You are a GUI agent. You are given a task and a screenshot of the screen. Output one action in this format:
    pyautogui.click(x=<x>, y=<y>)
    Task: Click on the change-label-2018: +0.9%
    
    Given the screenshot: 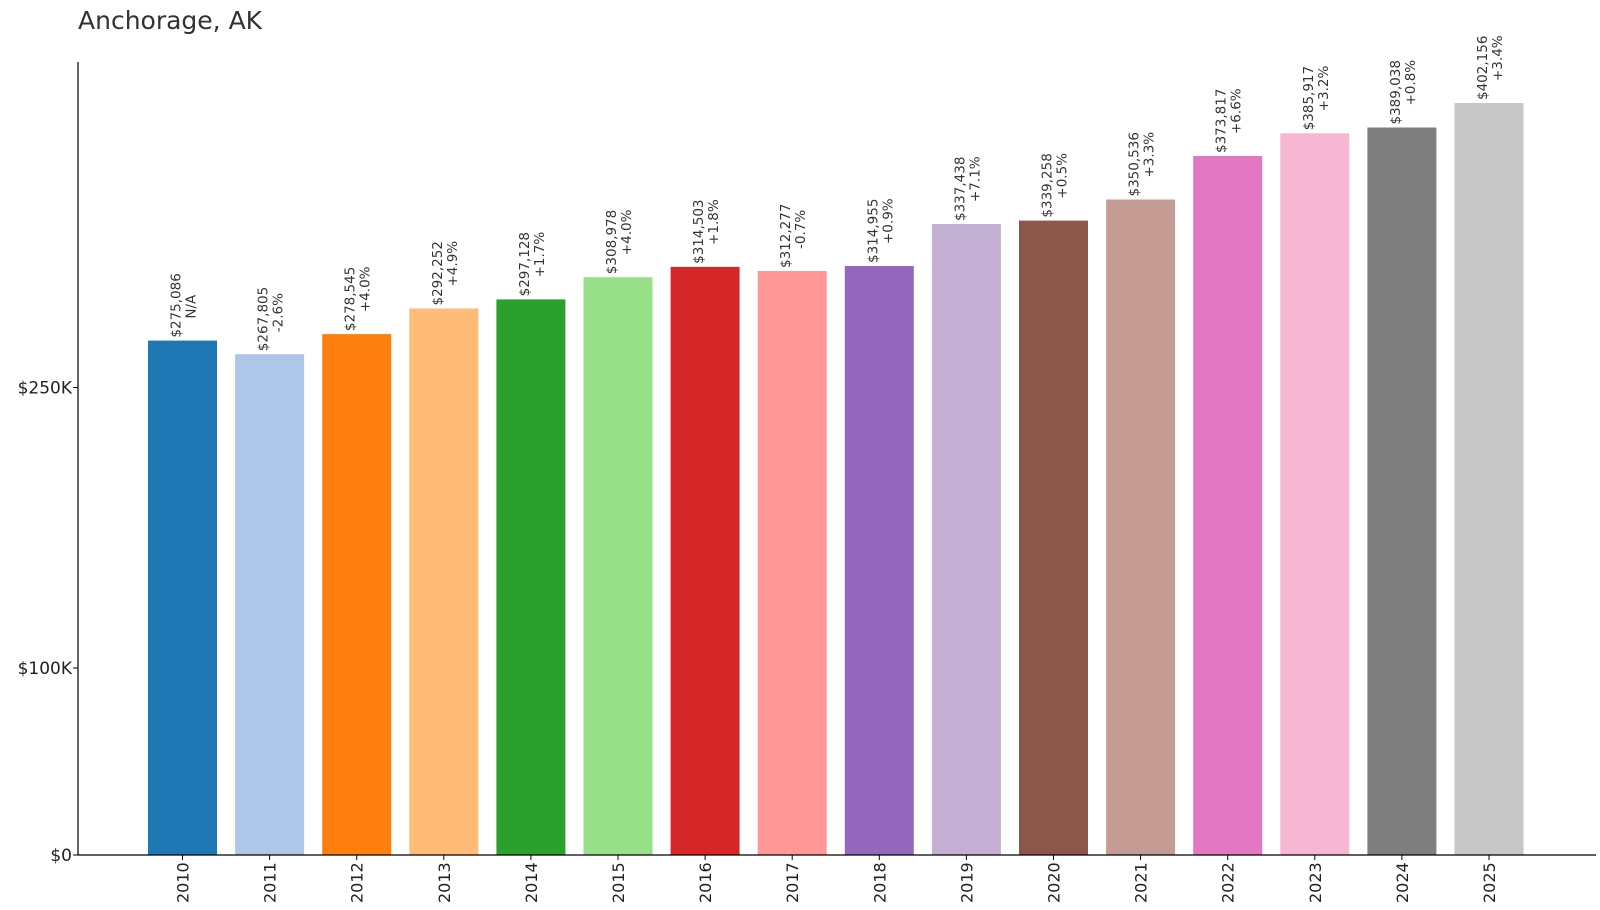 What is the action you would take?
    pyautogui.click(x=888, y=221)
    